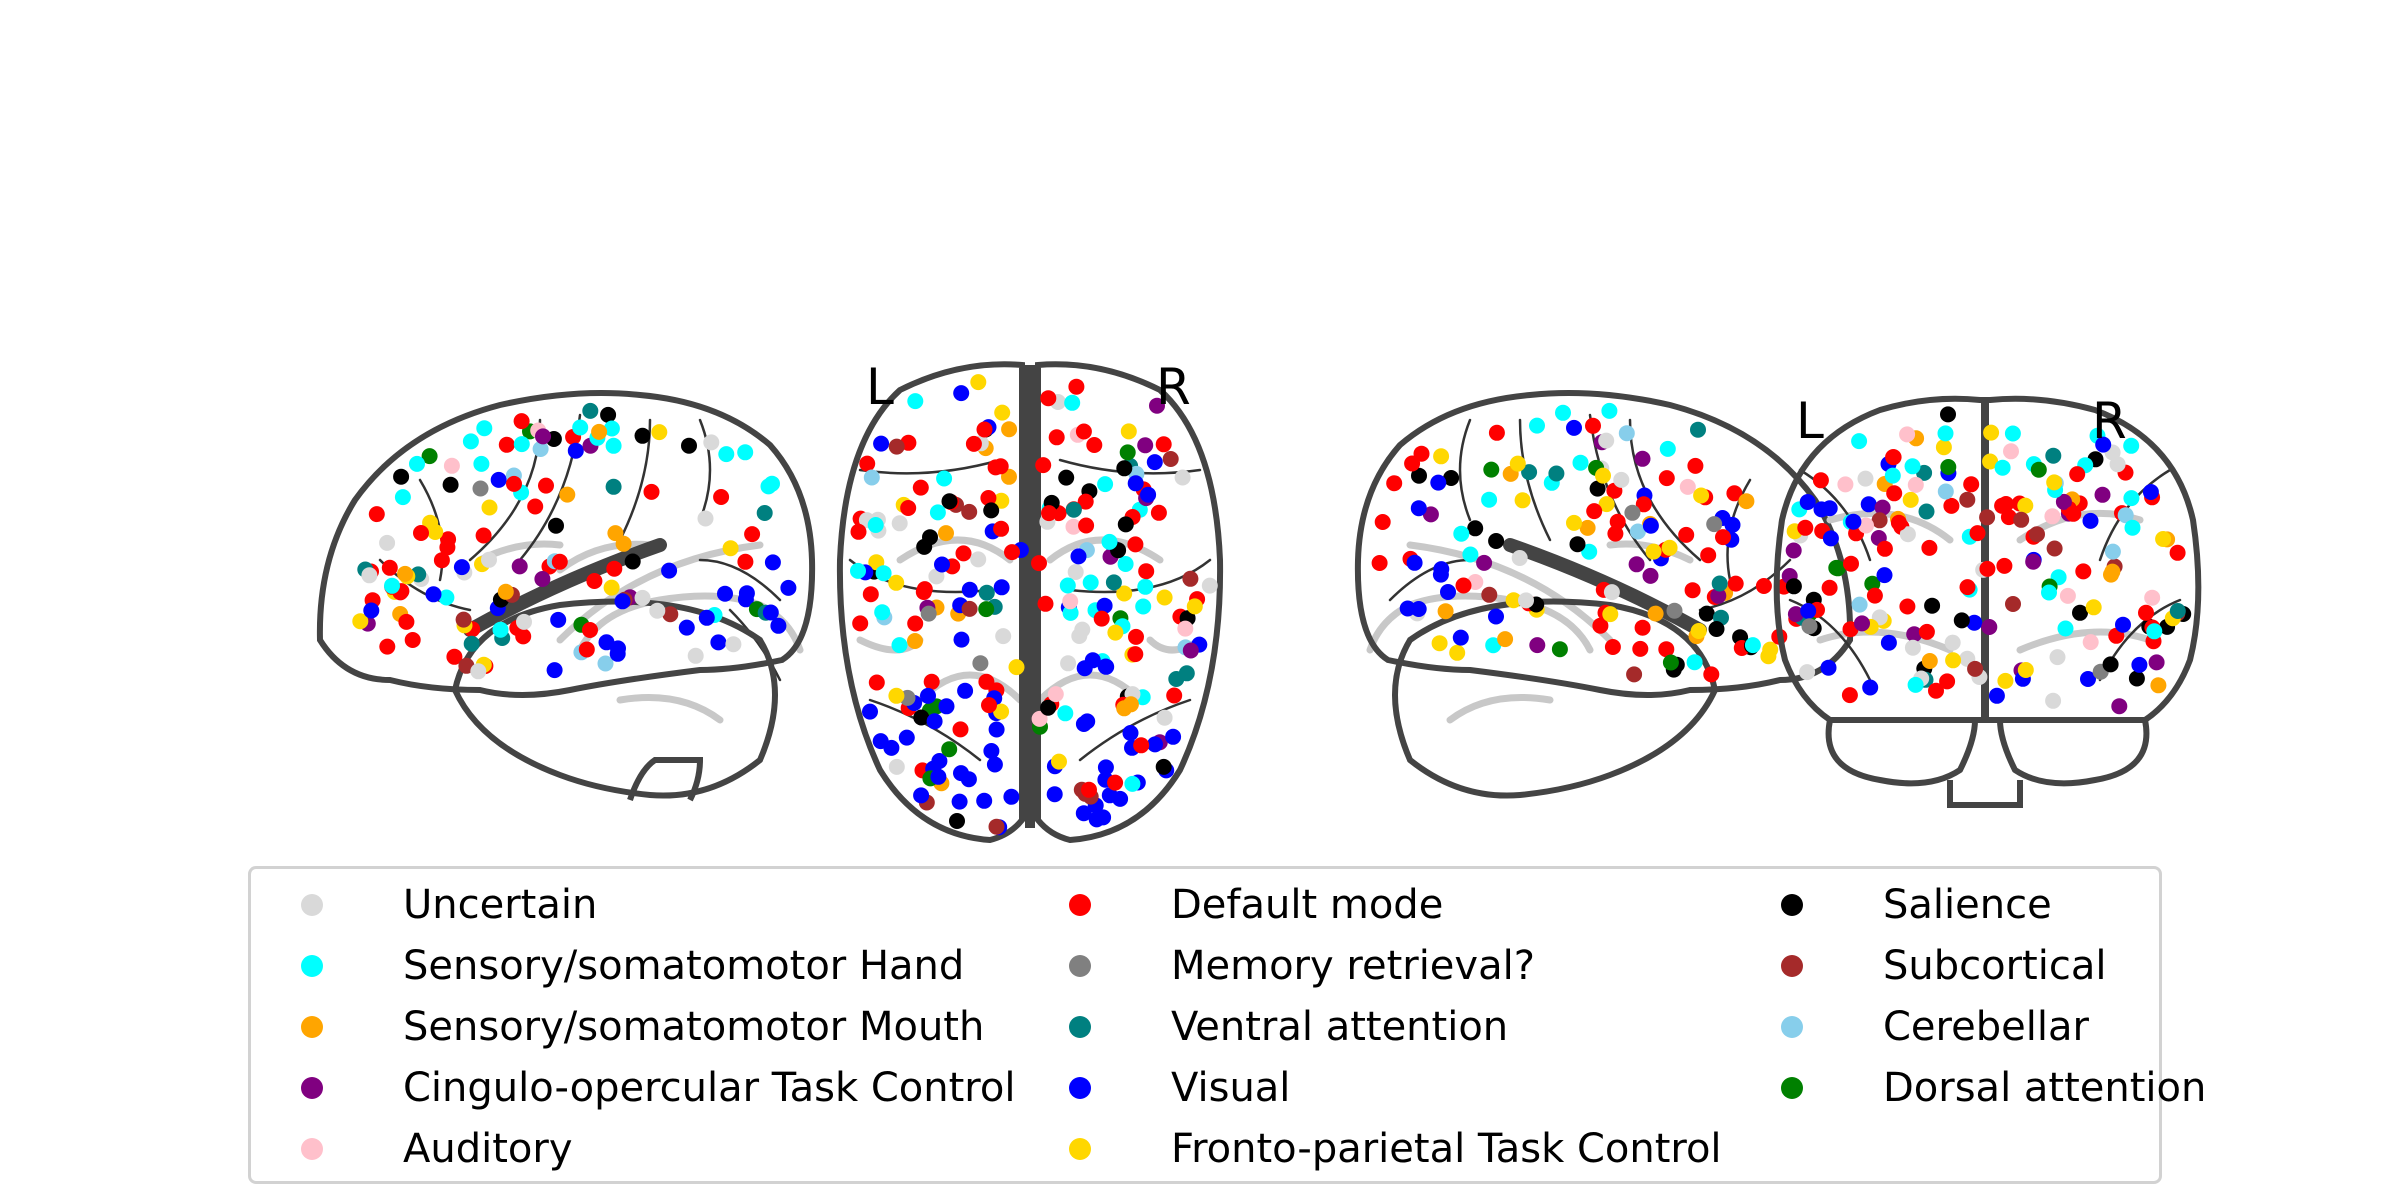 This screenshot has width=2400, height=1200. Describe the element at coordinates (1302, 966) in the screenshot. I see `legend-item-memory-retrieval: Memory retrieval?` at that location.